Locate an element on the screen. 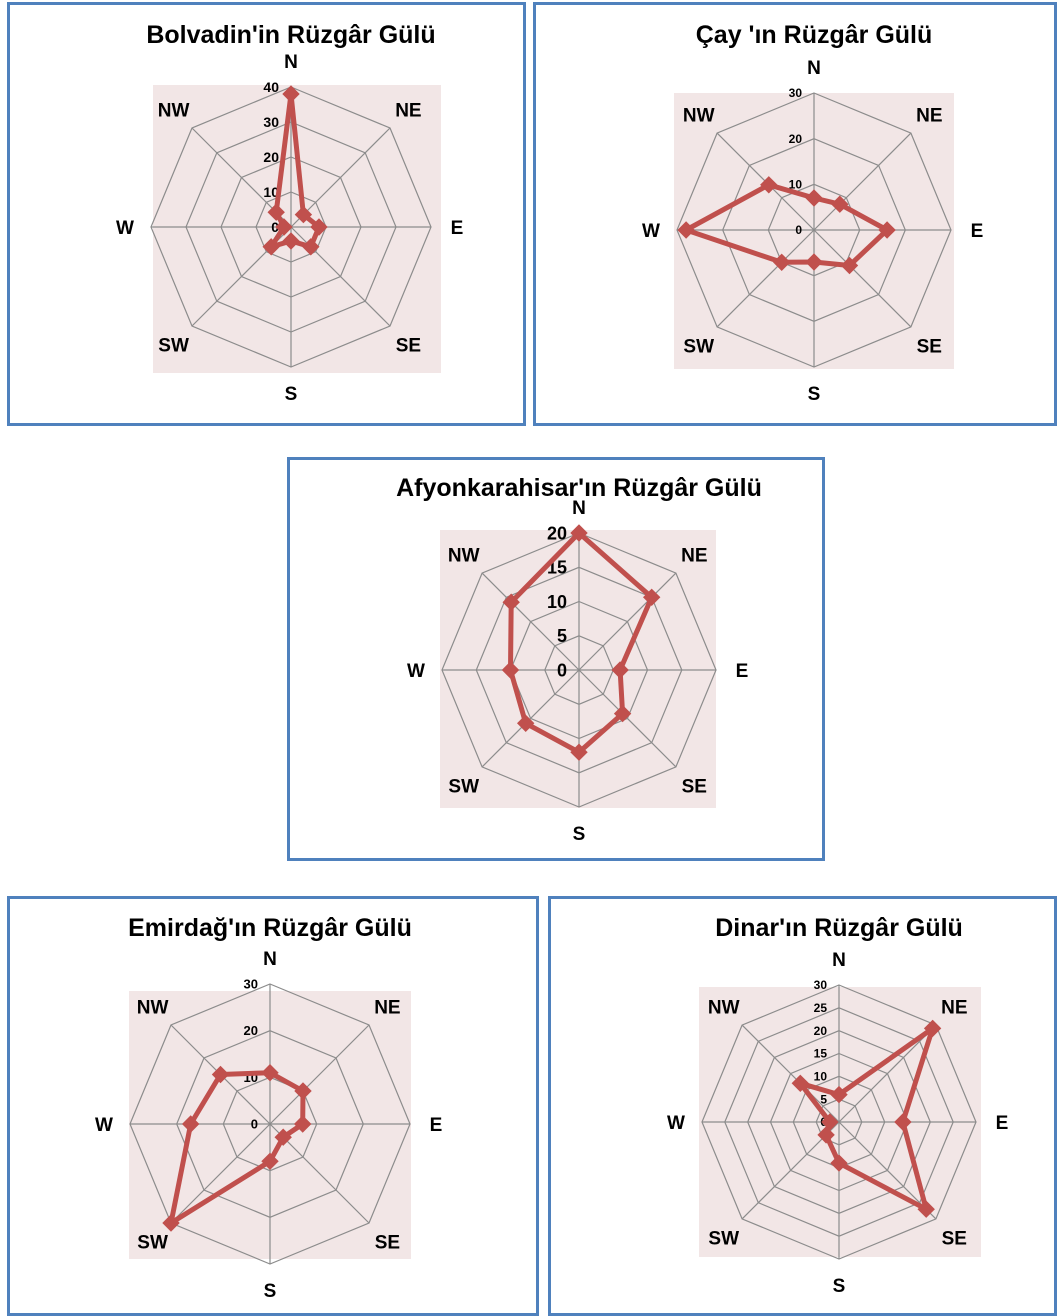 The image size is (1057, 1316). radar-chart-svg: 0 10 20 30 N NE E SE S SW W NW Çay 'ın Rüzgâr Gülü is located at coordinates (813, 213).